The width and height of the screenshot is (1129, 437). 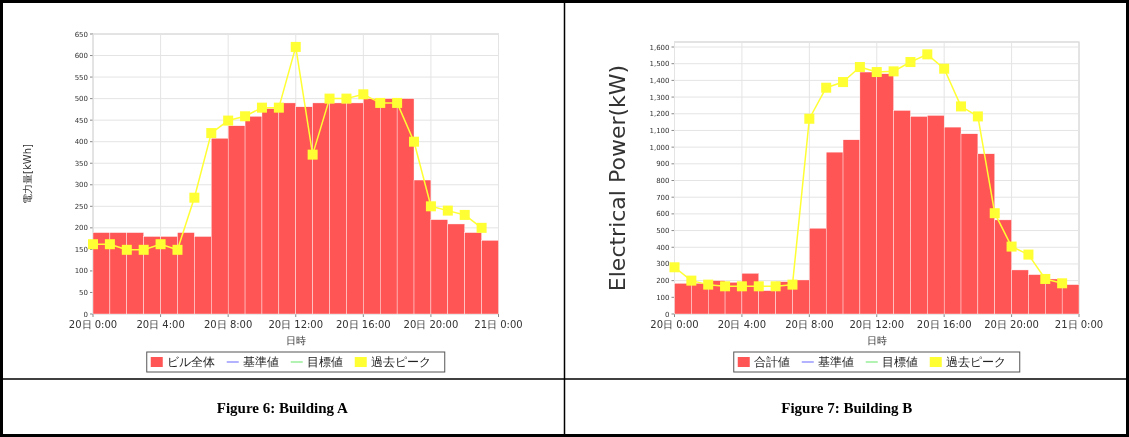 What do you see at coordinates (771, 362) in the screenshot?
I see `legend-label: 合計値` at bounding box center [771, 362].